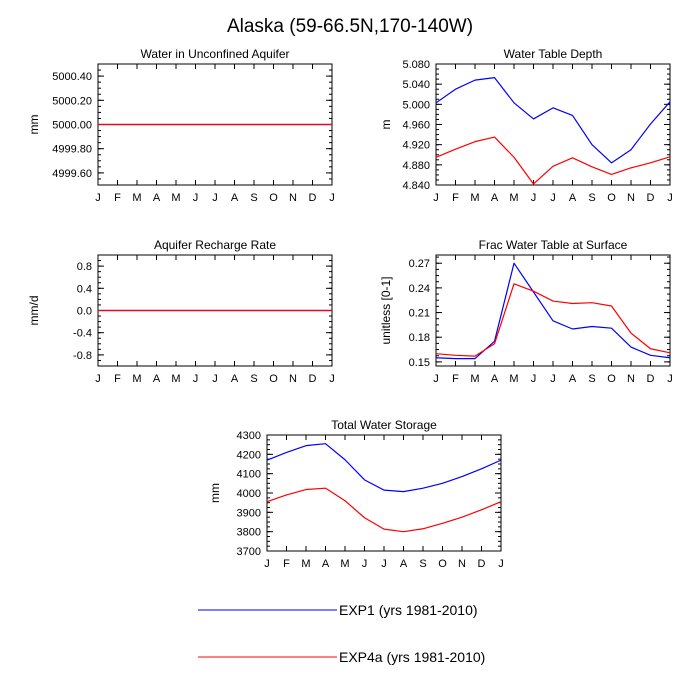 The width and height of the screenshot is (700, 700). I want to click on plot-frame, so click(384, 493).